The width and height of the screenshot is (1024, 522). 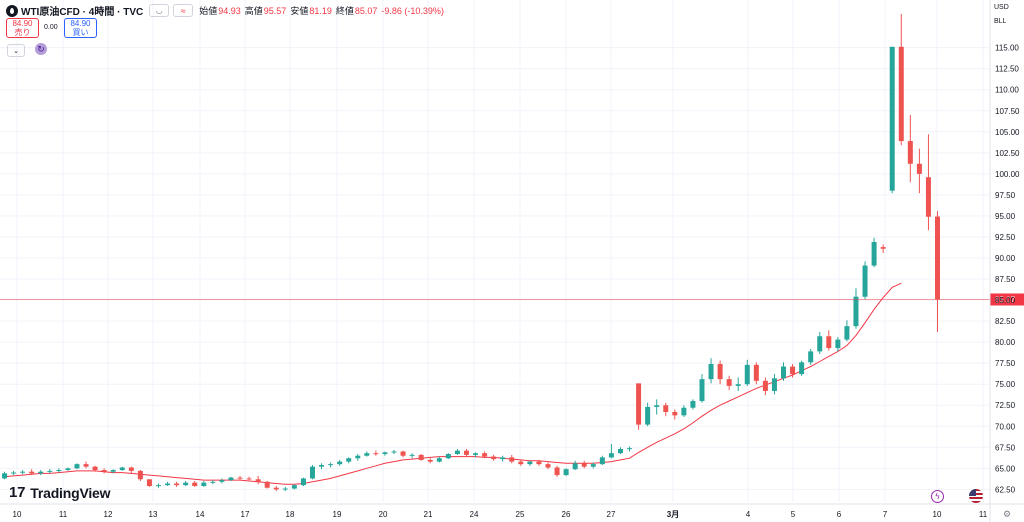 What do you see at coordinates (976, 496) in the screenshot?
I see `us-flag-icon` at bounding box center [976, 496].